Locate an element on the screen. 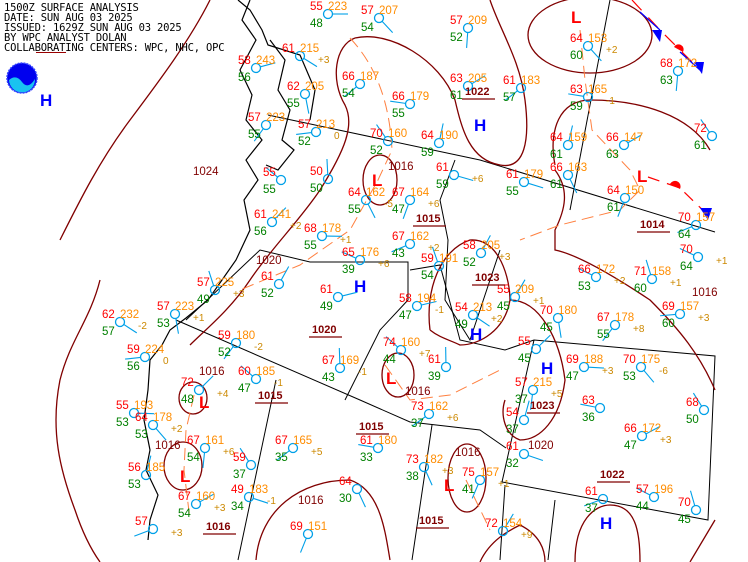  station-dewpoint: 63 is located at coordinates (612, 155).